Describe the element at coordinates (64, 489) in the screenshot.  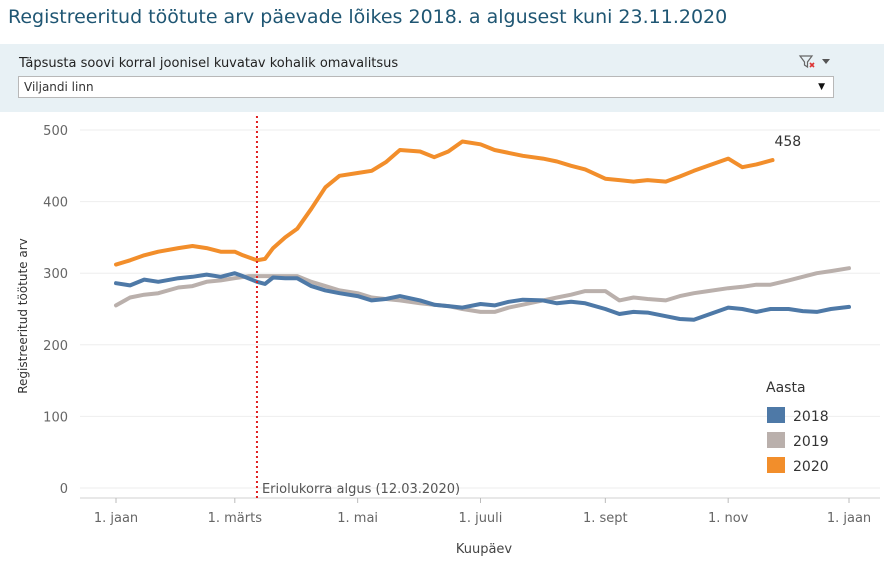
I see `y-tick-label: 0` at that location.